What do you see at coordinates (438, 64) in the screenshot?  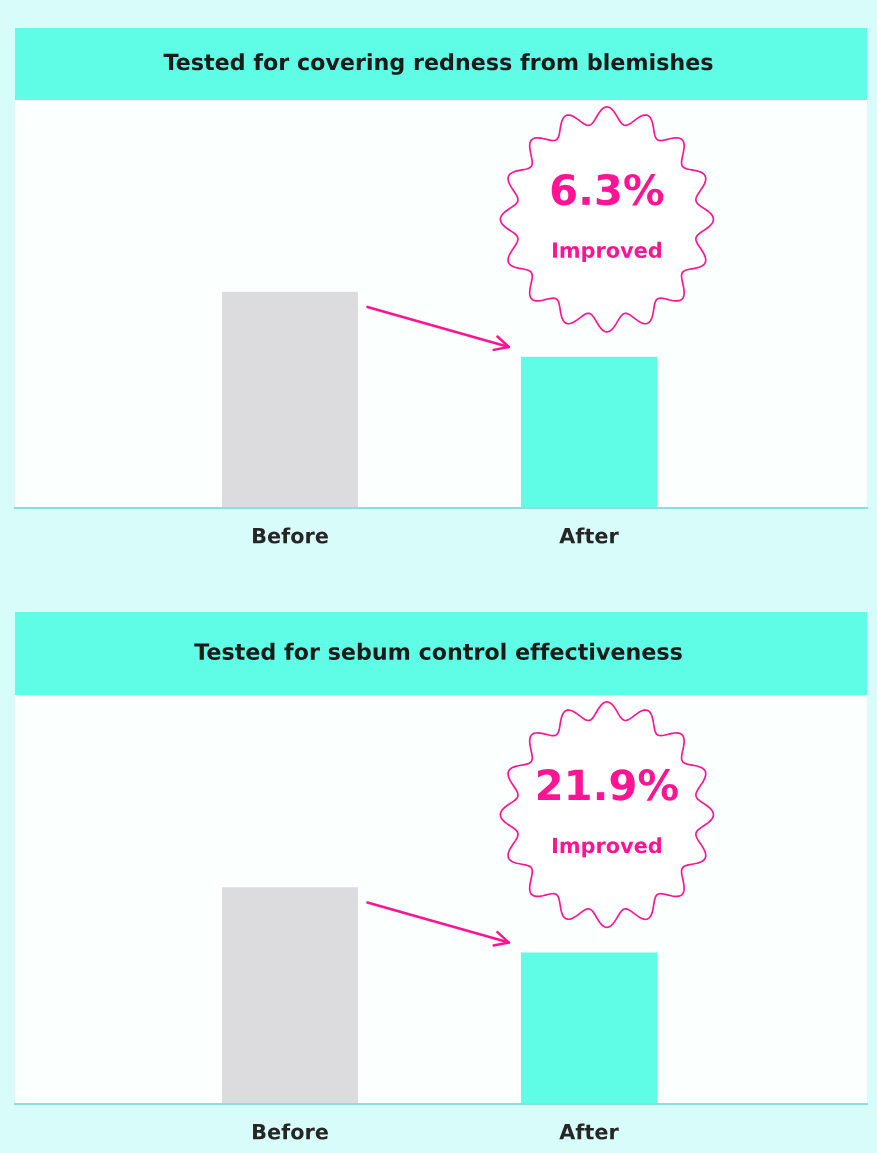 I see `chart-title: Tested for covering redness from blemishes` at bounding box center [438, 64].